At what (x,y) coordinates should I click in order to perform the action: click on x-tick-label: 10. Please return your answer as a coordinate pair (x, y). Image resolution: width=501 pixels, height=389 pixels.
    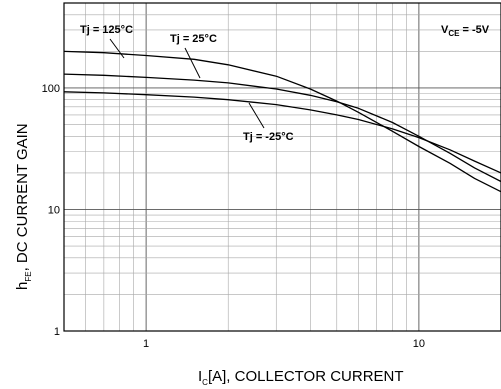
    Looking at the image, I should click on (419, 344).